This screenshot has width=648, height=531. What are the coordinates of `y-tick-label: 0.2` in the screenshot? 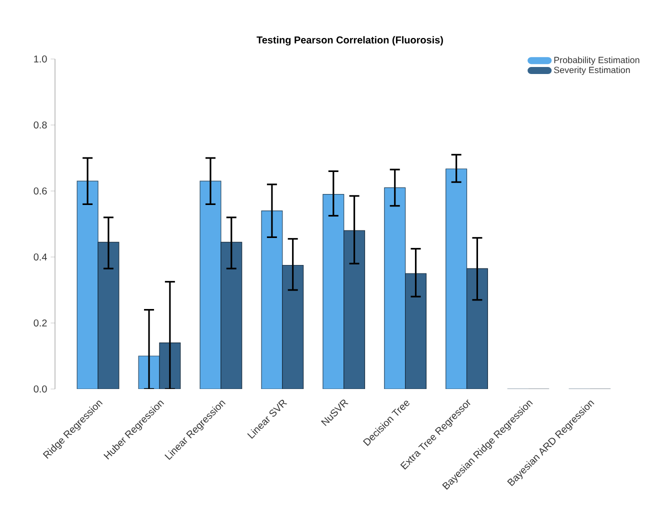 It's located at (40, 323).